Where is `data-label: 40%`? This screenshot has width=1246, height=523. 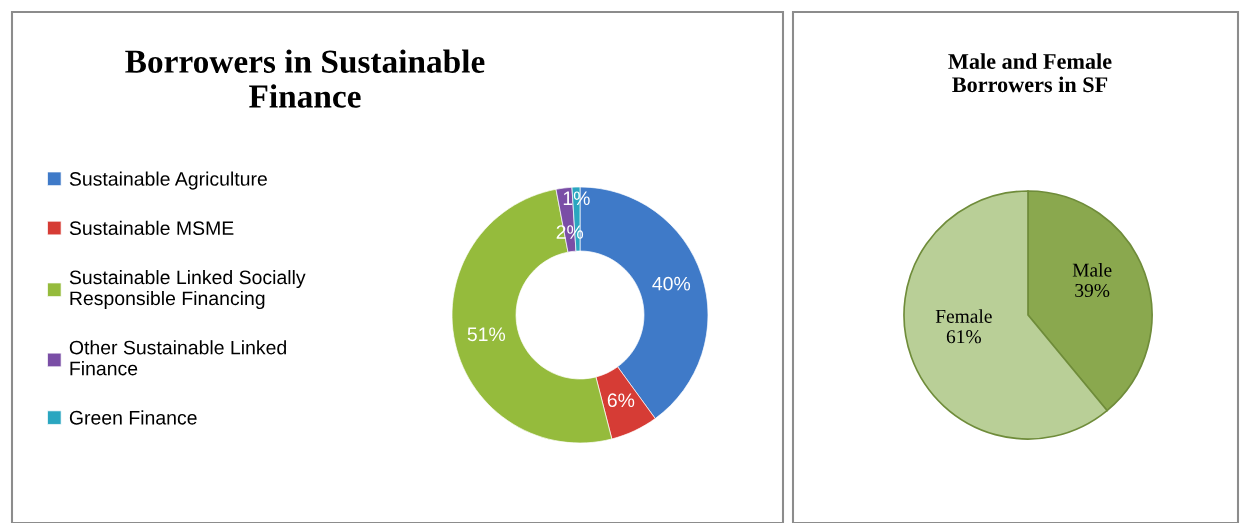 data-label: 40% is located at coordinates (671, 283).